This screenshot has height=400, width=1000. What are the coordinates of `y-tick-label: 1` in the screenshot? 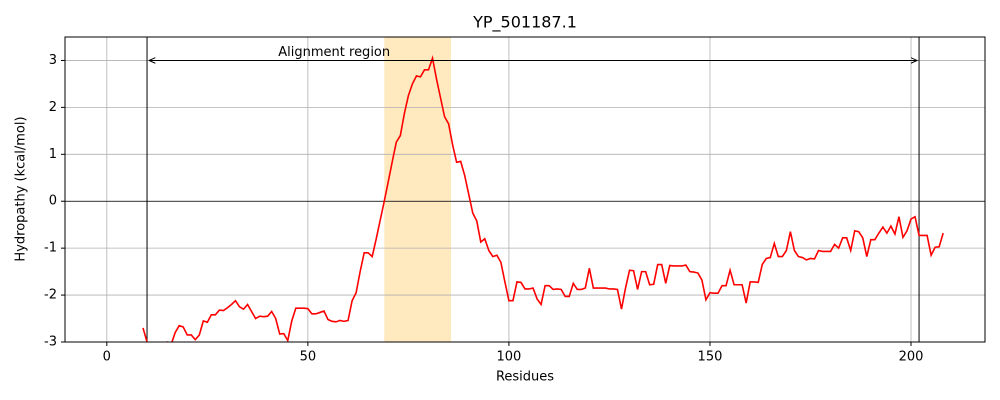 It's located at (53, 154).